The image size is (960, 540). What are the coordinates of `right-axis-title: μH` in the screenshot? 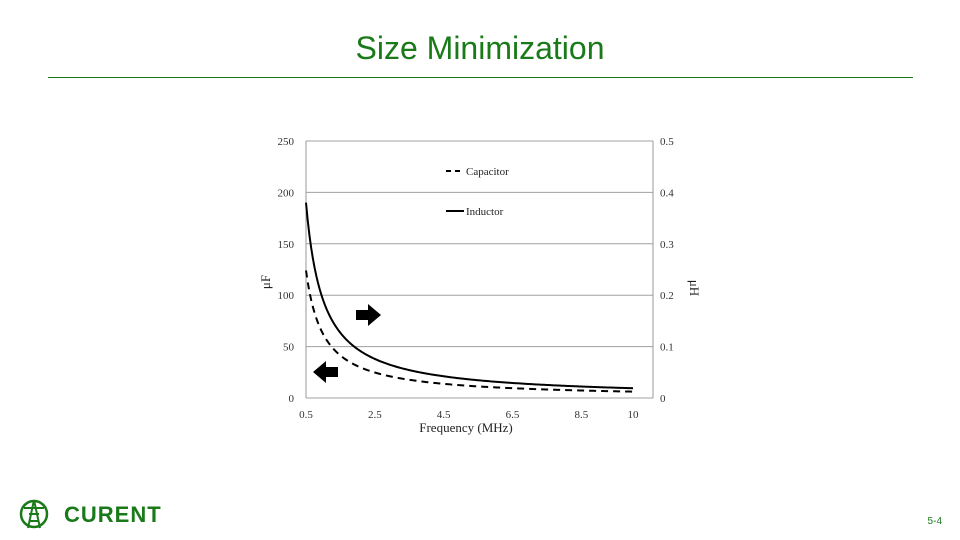 It's located at (694, 288).